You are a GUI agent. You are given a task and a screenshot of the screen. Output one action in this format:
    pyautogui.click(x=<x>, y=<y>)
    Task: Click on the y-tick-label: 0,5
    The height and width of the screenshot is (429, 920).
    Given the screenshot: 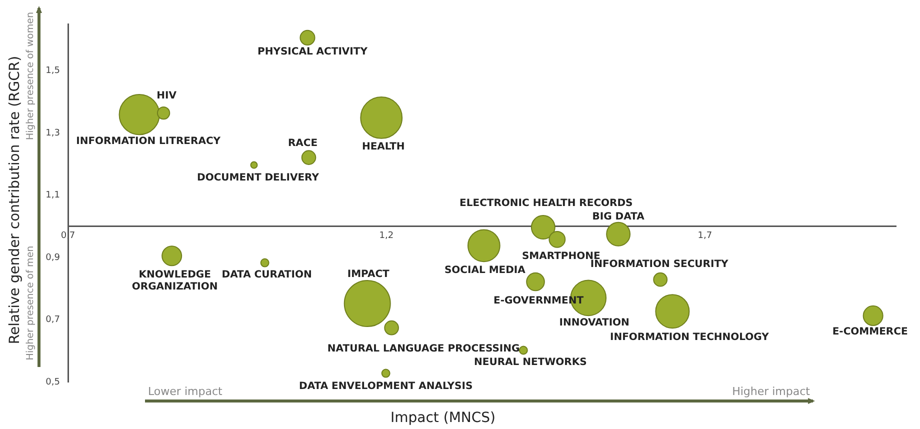 What is the action you would take?
    pyautogui.click(x=53, y=382)
    